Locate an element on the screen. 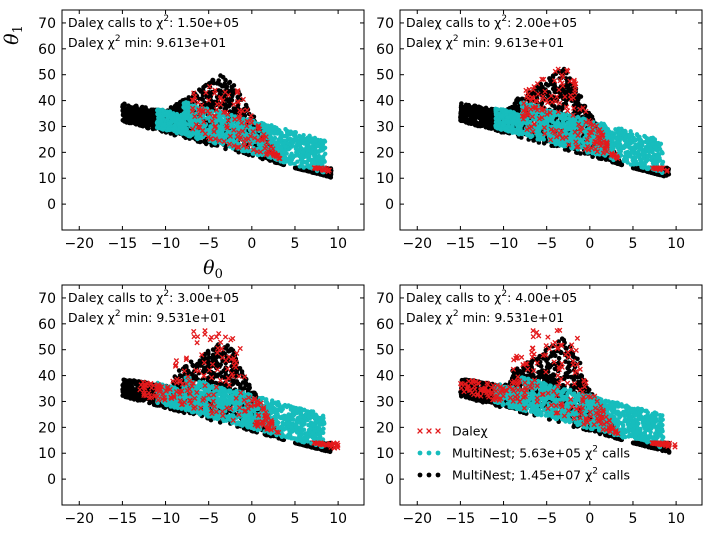 The image size is (720, 540). points-layer is located at coordinates (565, 122).